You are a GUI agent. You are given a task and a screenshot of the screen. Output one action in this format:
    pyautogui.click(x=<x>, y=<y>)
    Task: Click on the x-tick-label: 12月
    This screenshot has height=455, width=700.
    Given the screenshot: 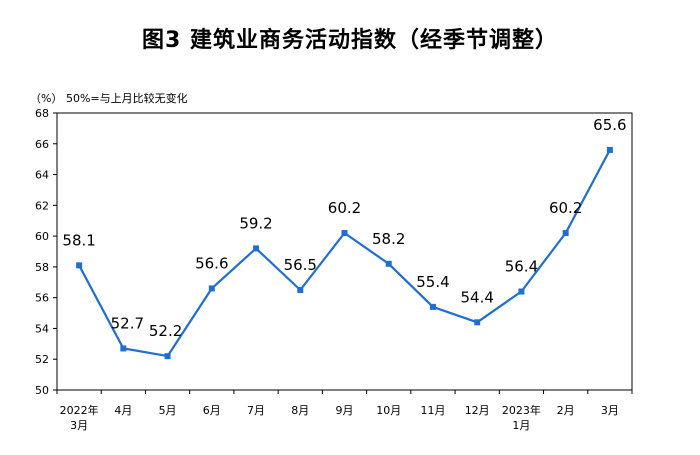 What is the action you would take?
    pyautogui.click(x=477, y=410)
    